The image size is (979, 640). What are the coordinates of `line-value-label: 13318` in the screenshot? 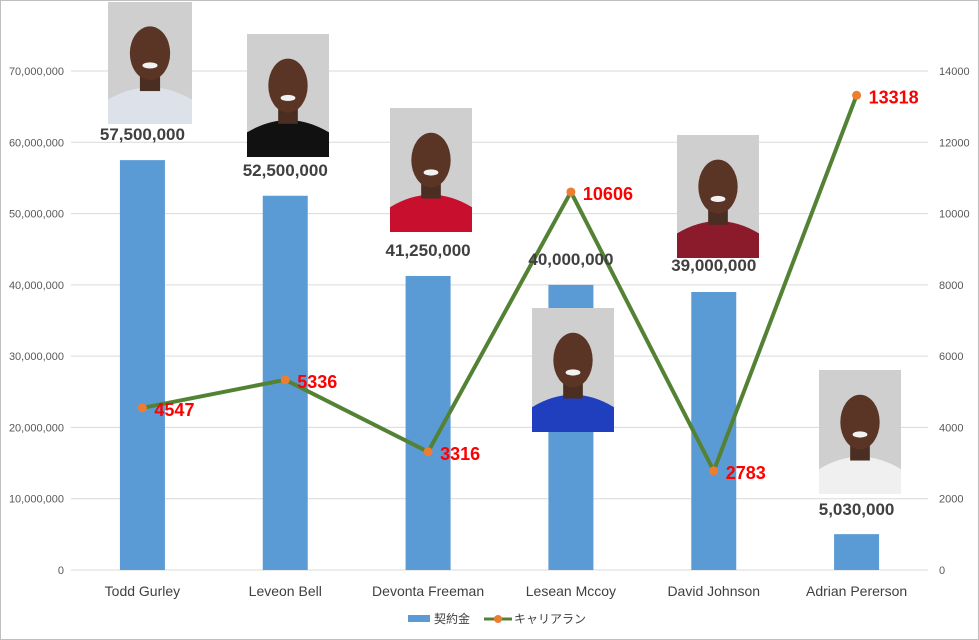 It's located at (894, 97).